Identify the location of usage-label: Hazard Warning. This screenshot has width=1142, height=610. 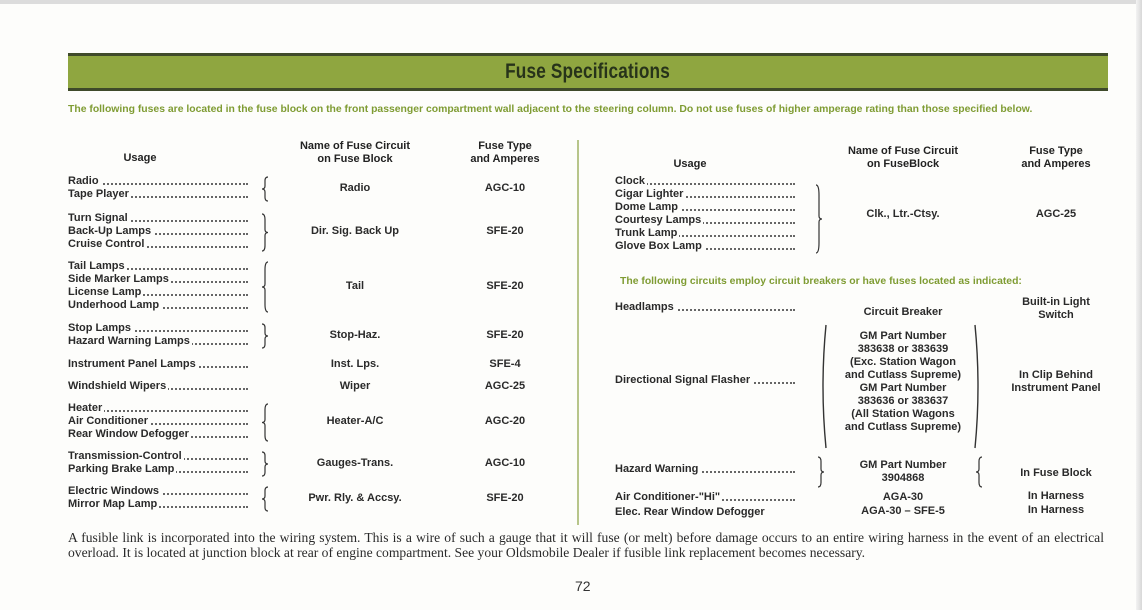
(658, 469).